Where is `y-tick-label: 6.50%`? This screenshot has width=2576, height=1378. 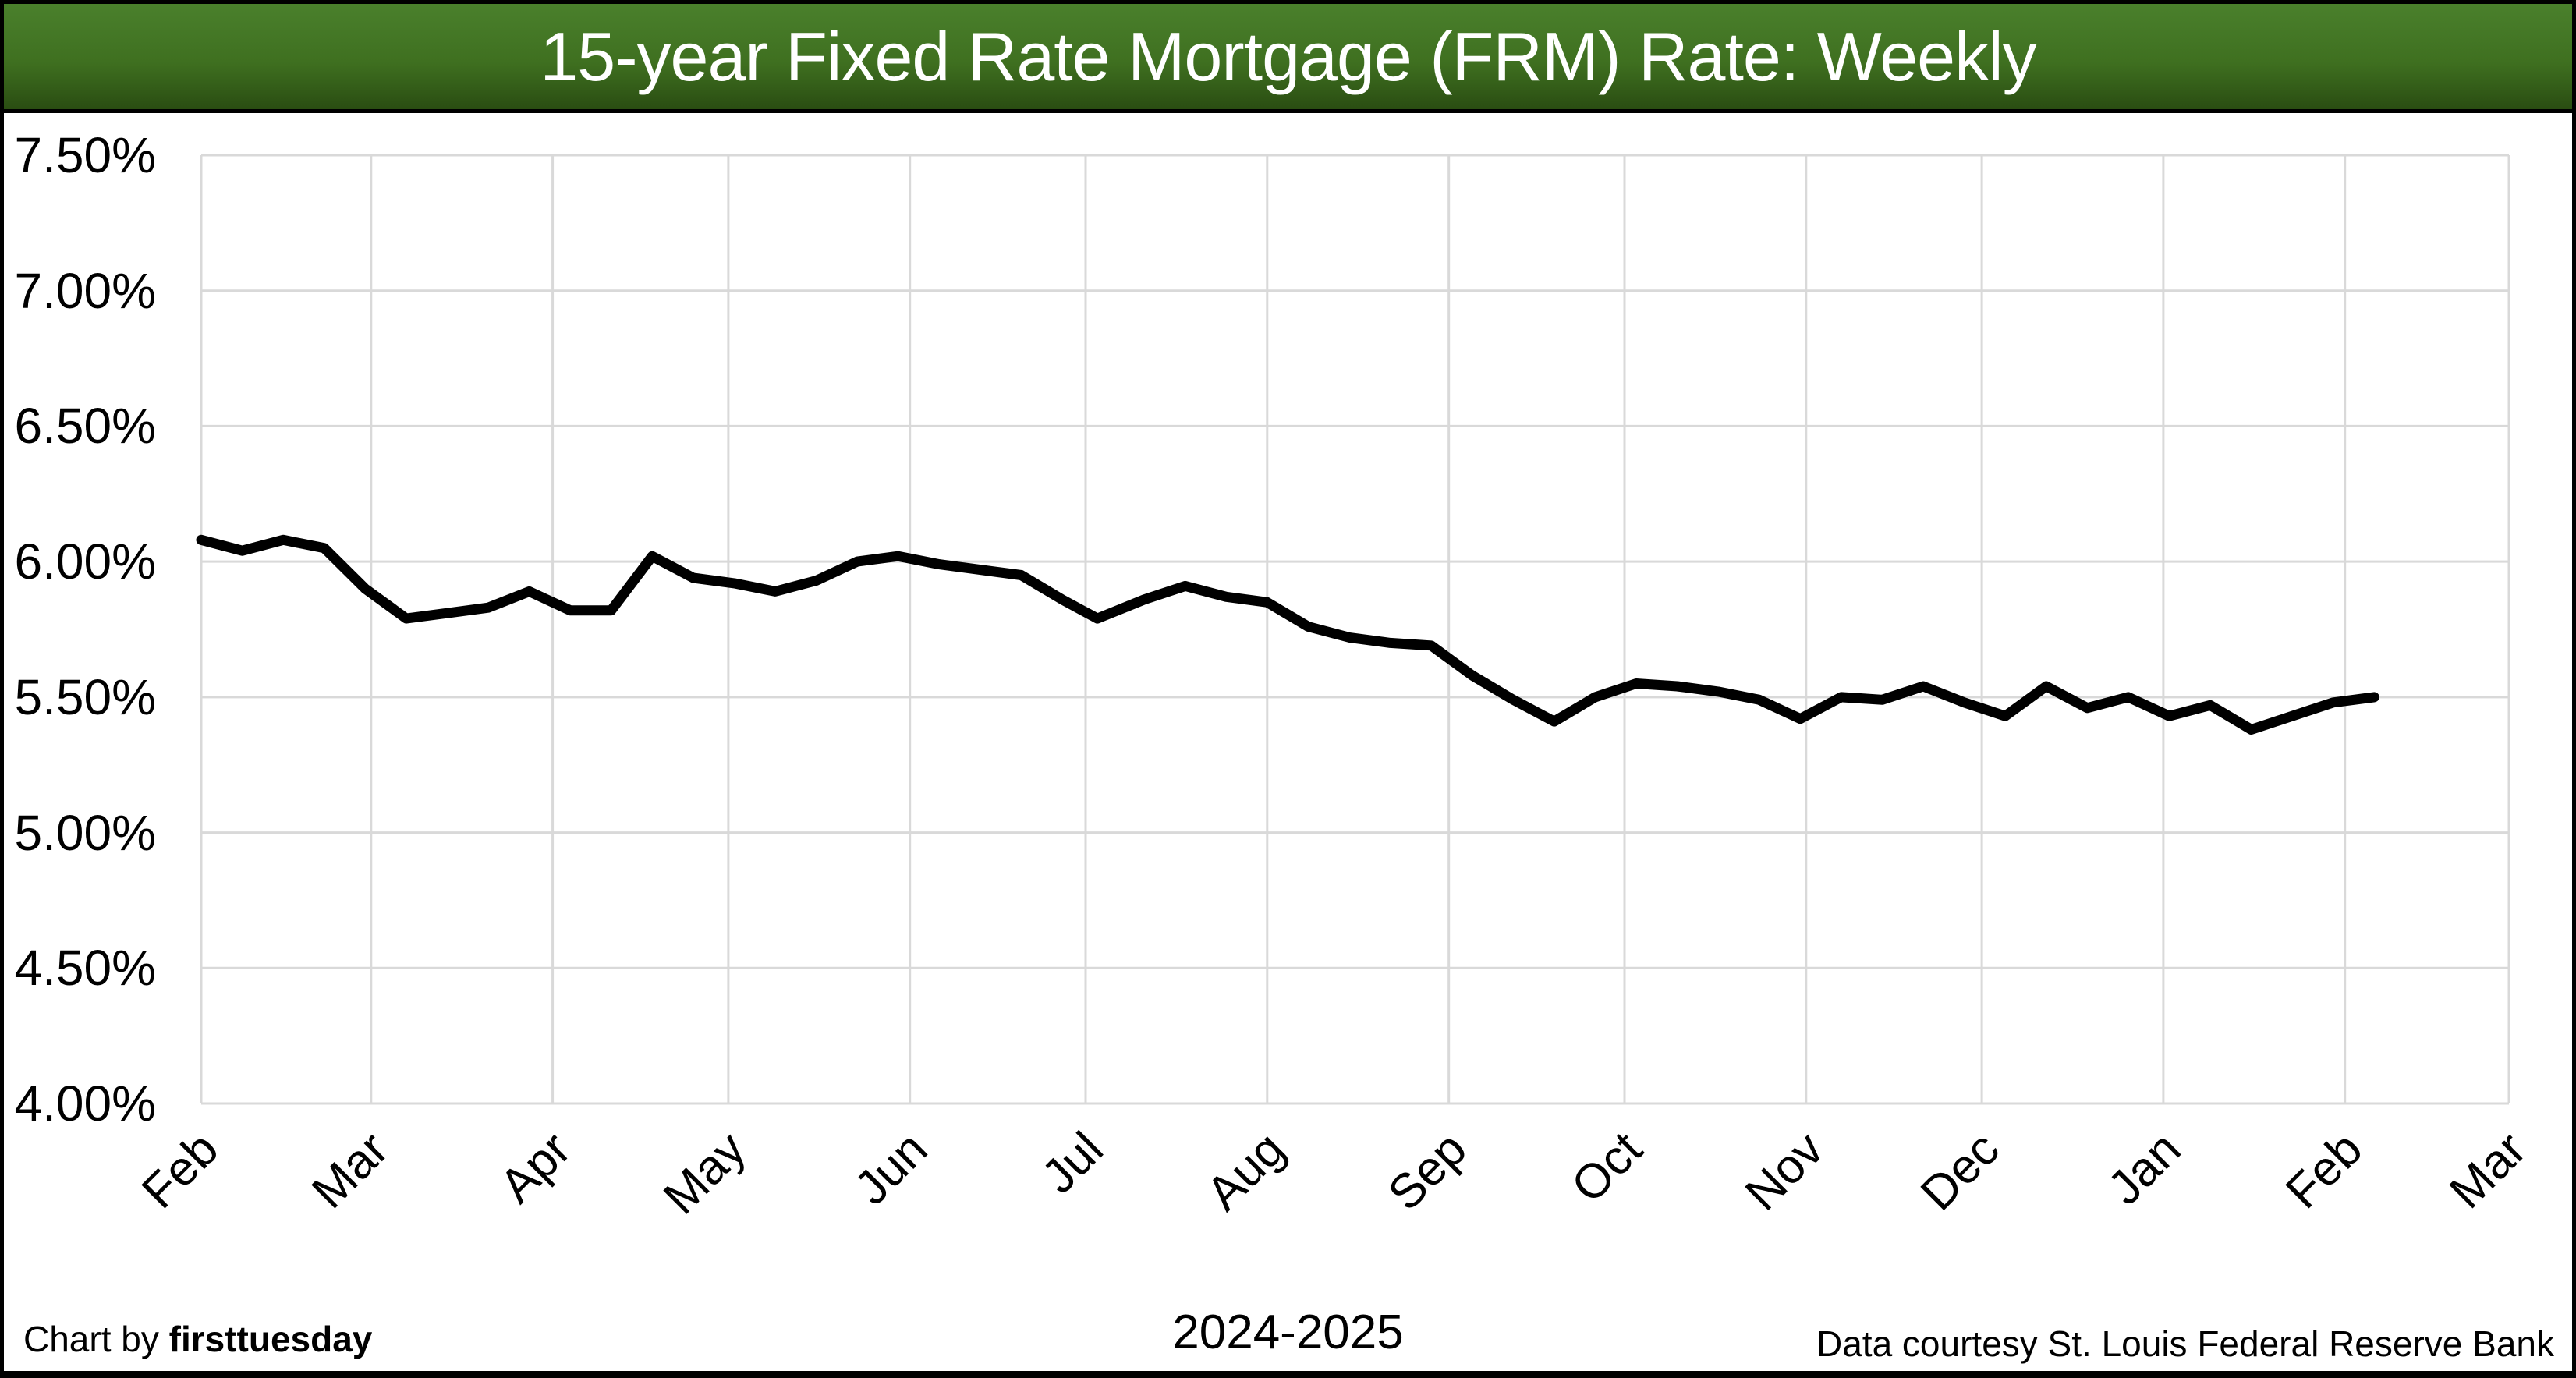 y-tick-label: 6.50% is located at coordinates (85, 426).